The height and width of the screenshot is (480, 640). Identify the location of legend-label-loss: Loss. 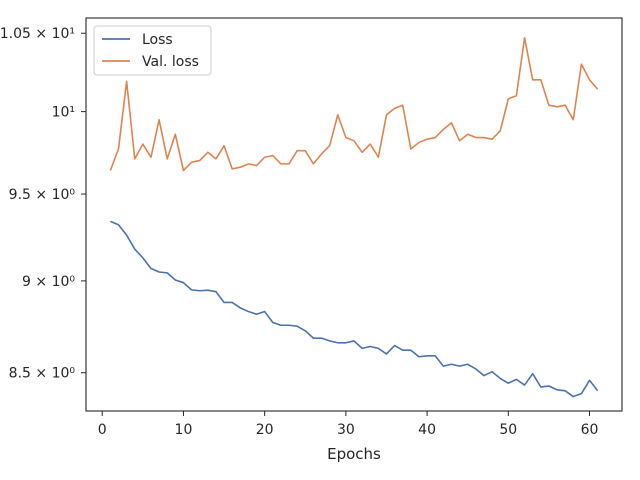
(157, 40).